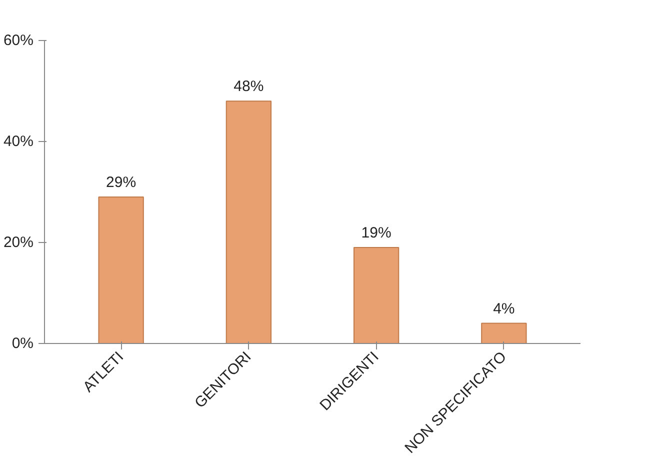  Describe the element at coordinates (23, 343) in the screenshot. I see `y-tick-label: 0%` at that location.